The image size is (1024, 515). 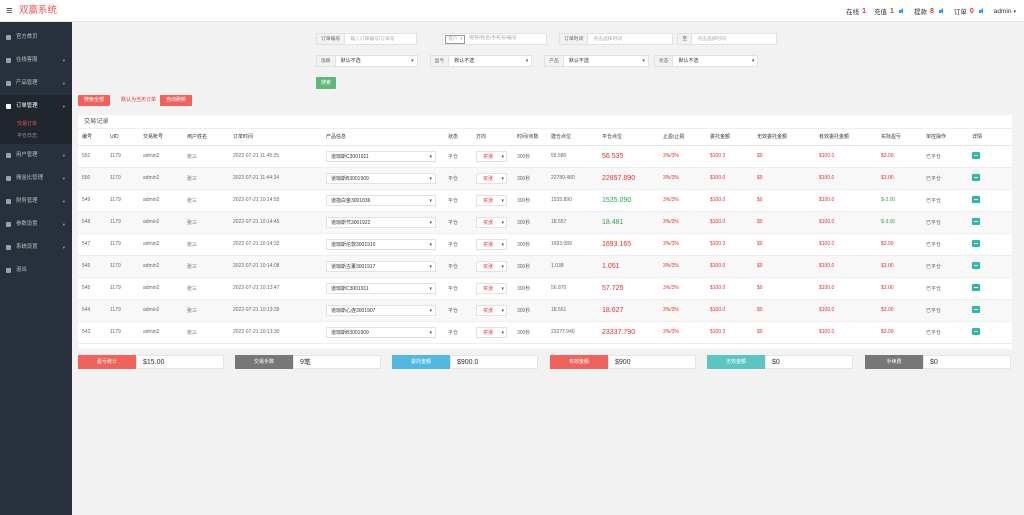 I want to click on cell-name: 张三, so click(x=206, y=222).